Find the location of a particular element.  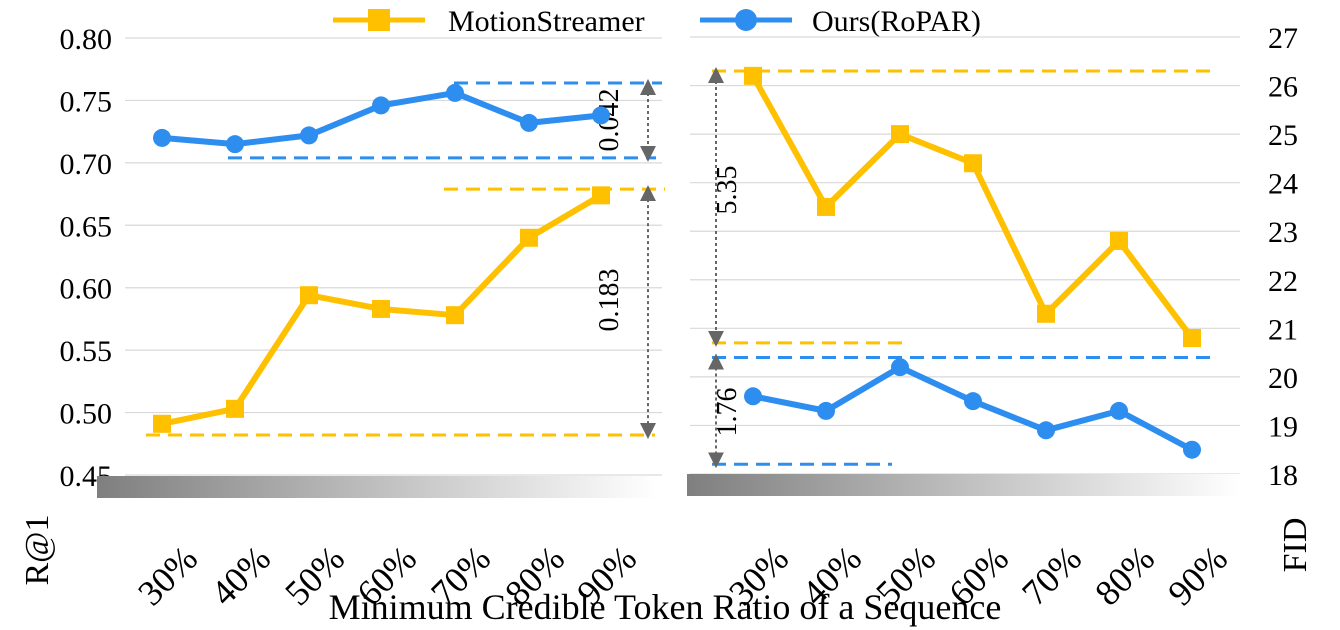

y-tick-label: 26 is located at coordinates (1283, 87).